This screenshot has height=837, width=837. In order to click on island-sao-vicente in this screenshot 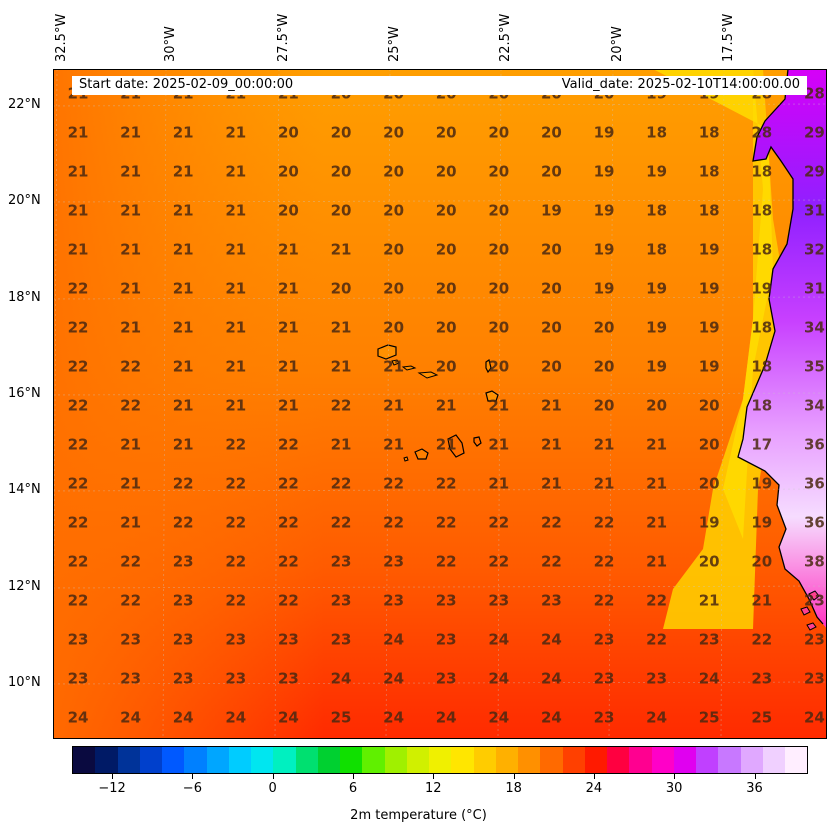, I will do `click(395, 362)`.